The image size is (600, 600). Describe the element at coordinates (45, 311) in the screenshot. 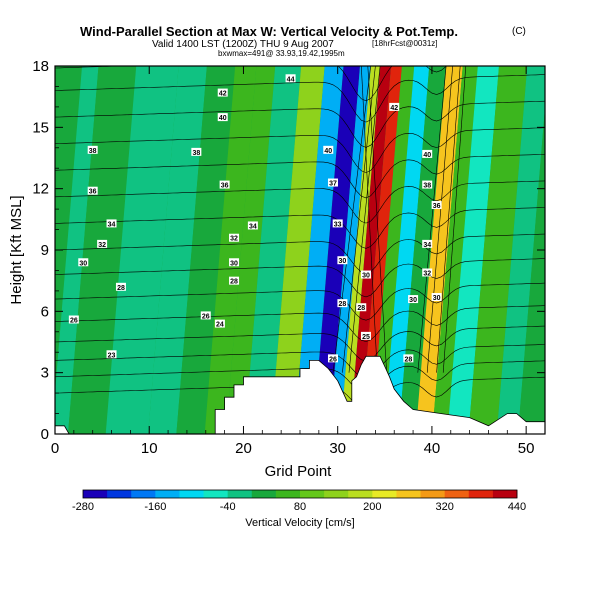

I see `y-tick-label: 6` at that location.